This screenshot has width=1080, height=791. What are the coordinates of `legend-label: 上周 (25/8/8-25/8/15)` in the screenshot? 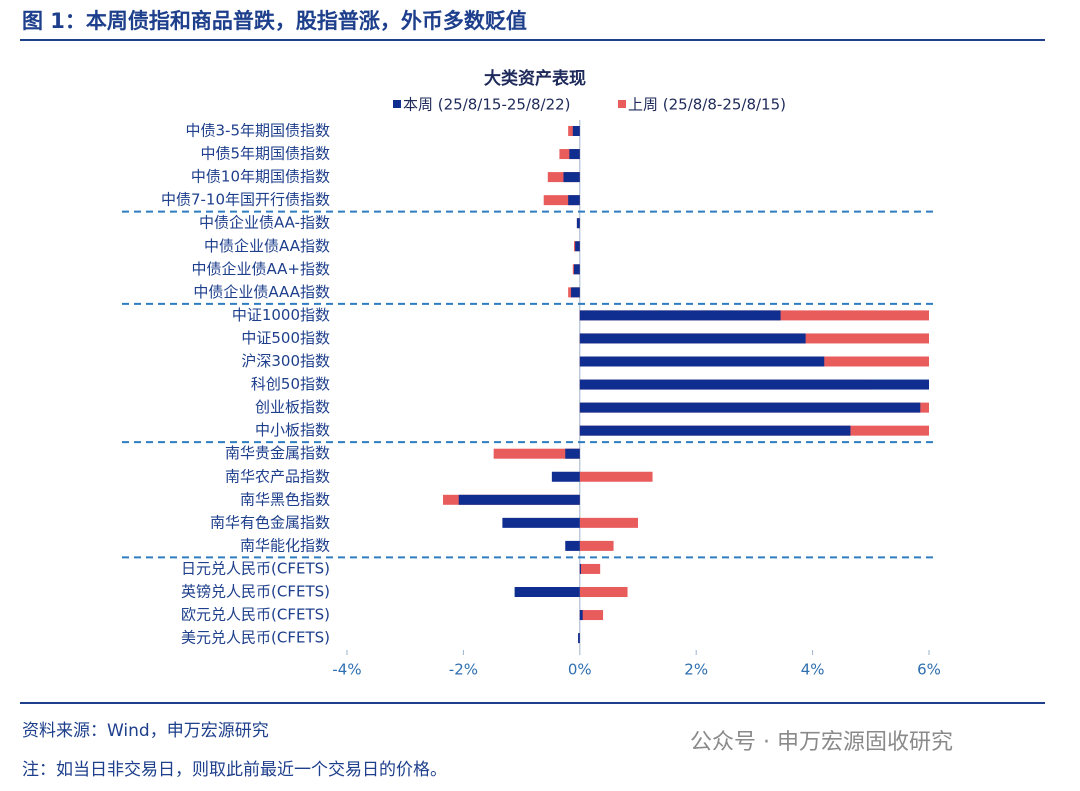 It's located at (707, 105).